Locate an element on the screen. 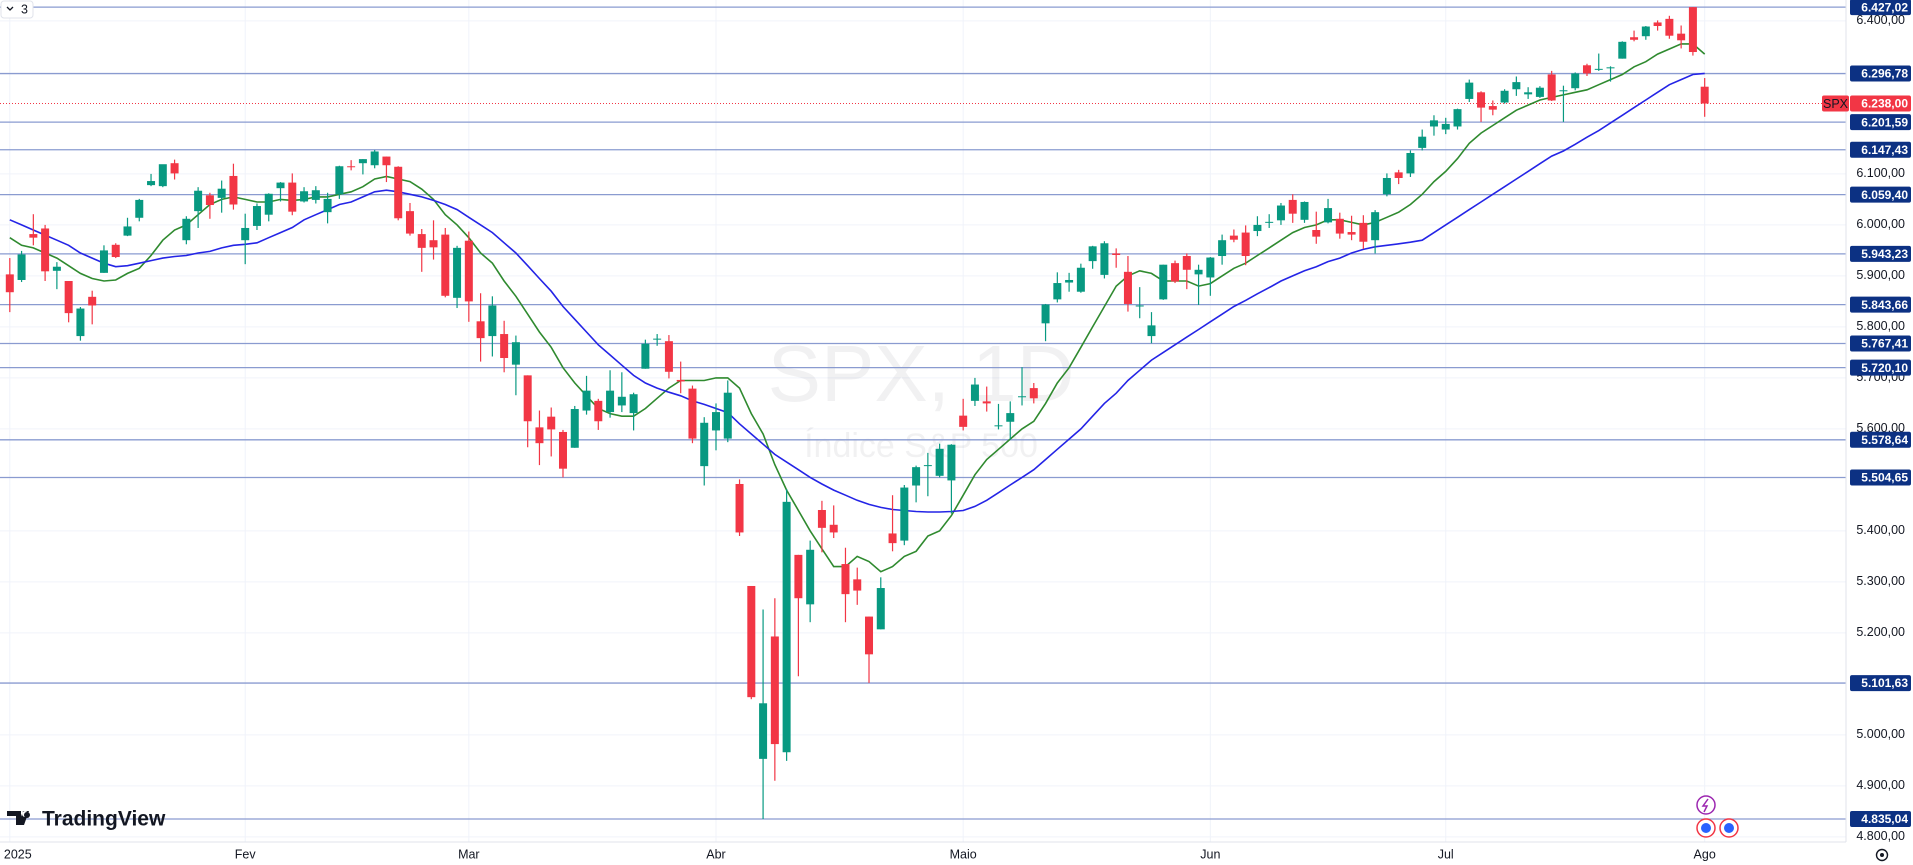 The image size is (1913, 865). x-tick-label: 2025 is located at coordinates (18, 854).